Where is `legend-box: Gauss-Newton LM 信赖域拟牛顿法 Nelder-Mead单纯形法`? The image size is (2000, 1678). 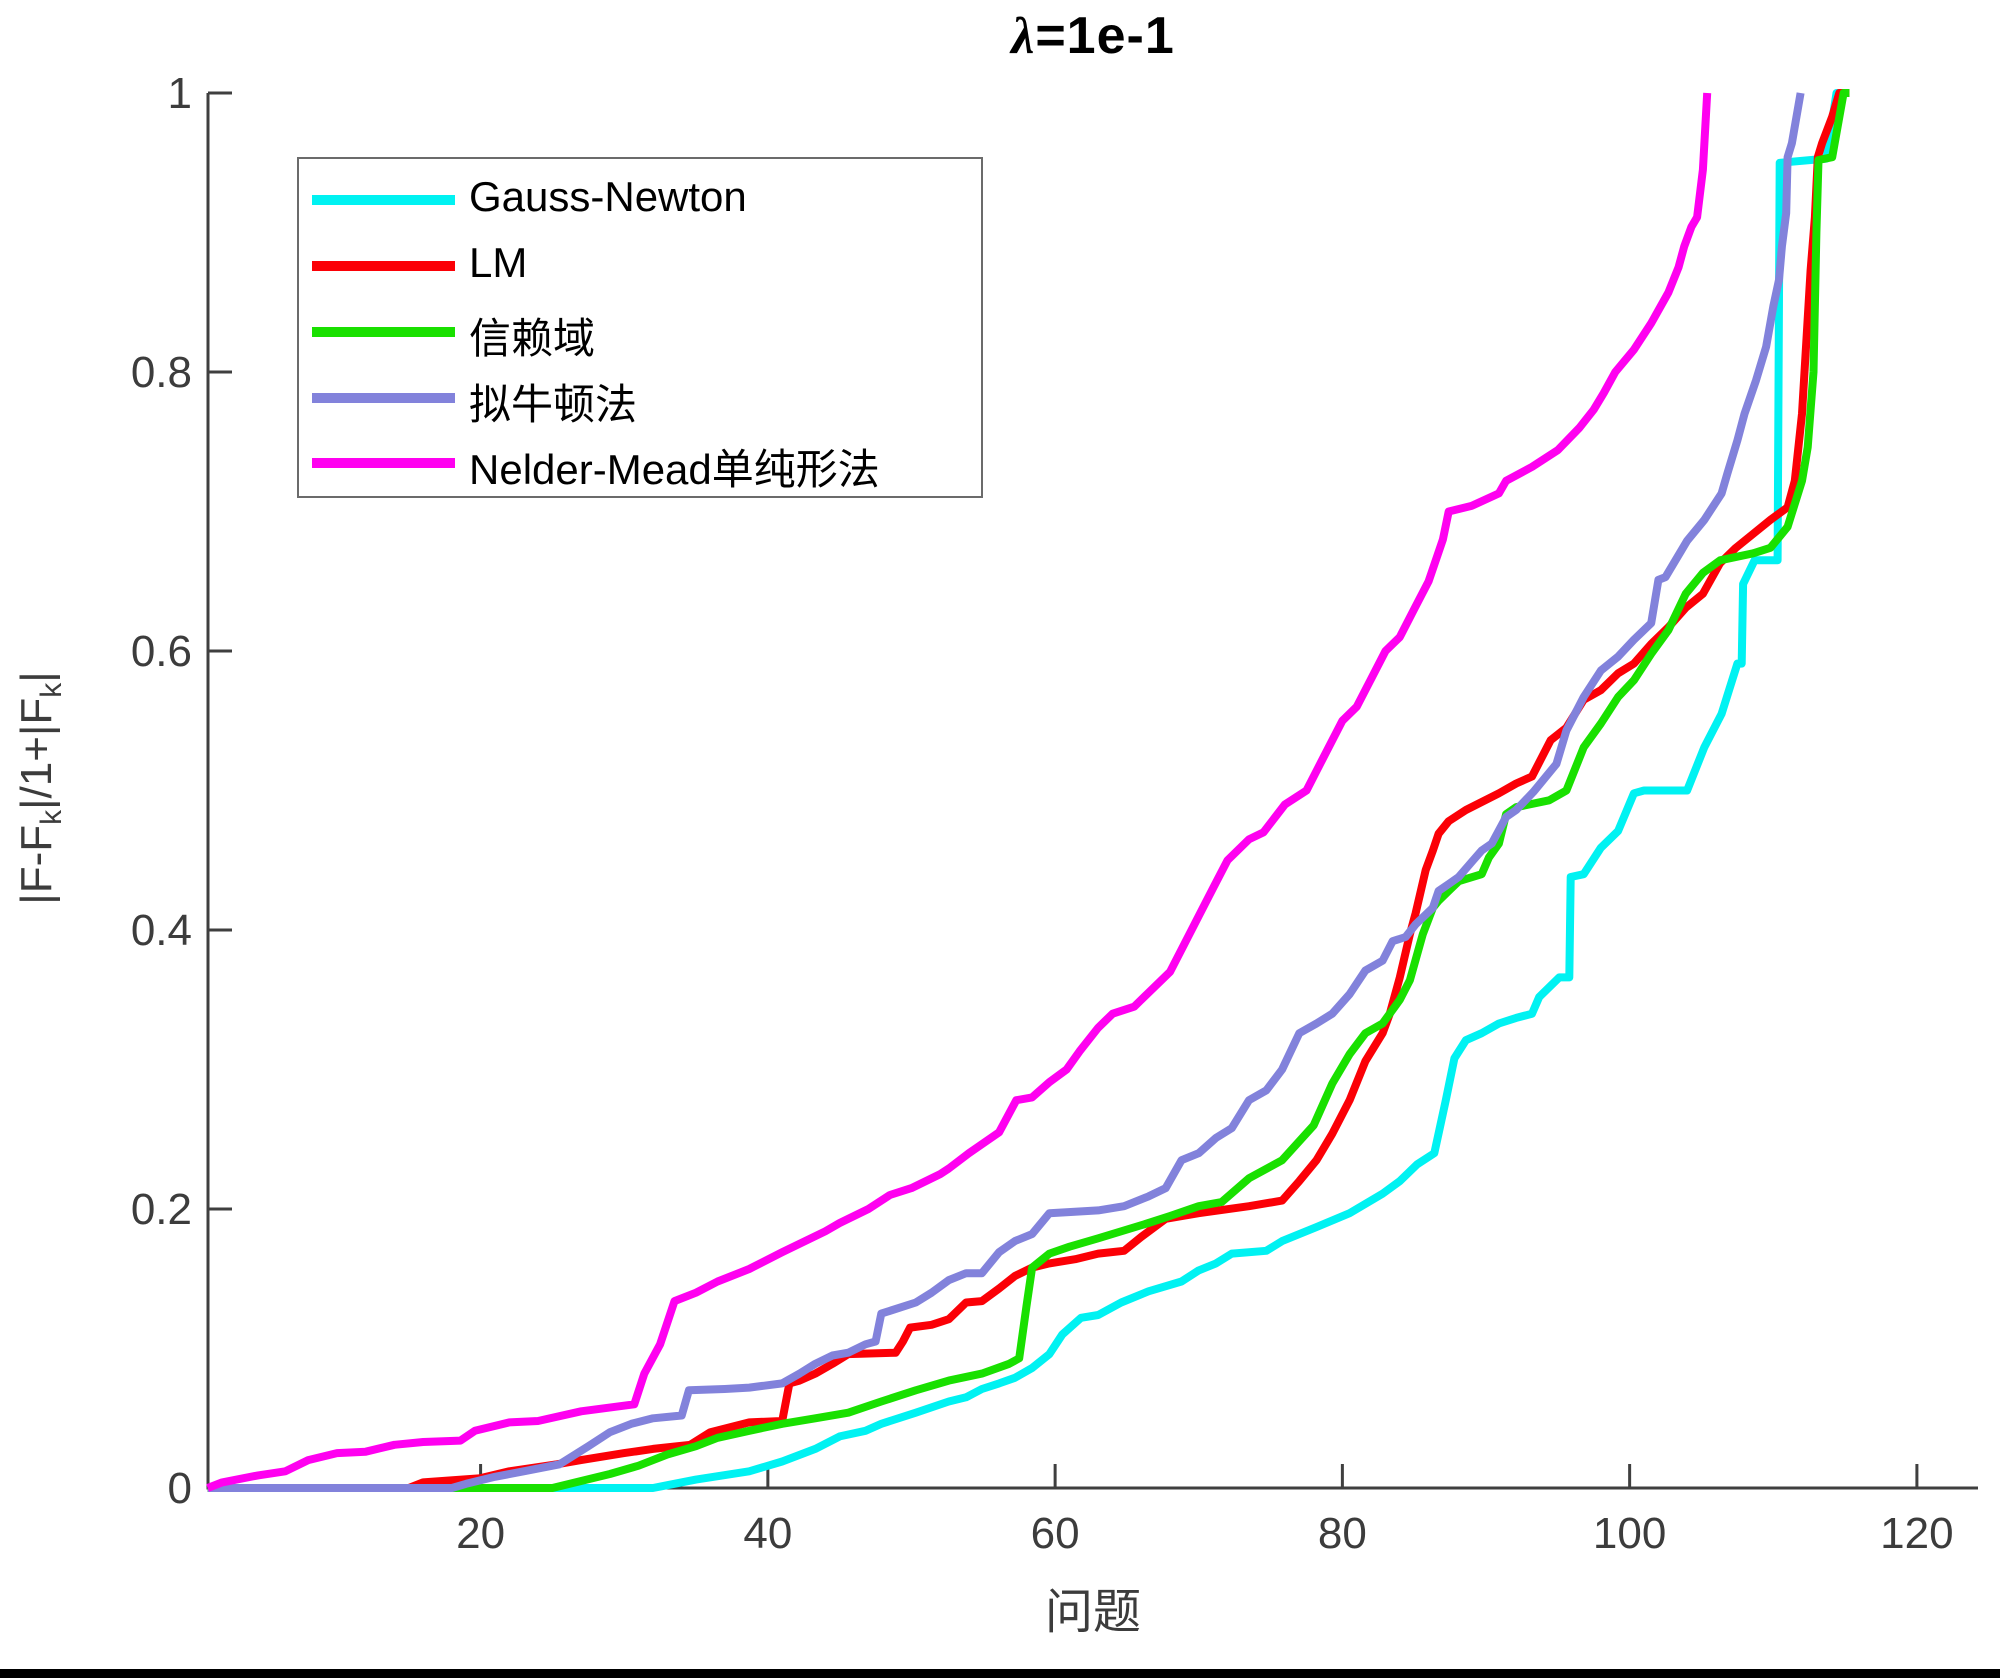
legend-box: Gauss-Newton LM 信赖域拟牛顿法 Nelder-Mead单纯形法 is located at coordinates (640, 327).